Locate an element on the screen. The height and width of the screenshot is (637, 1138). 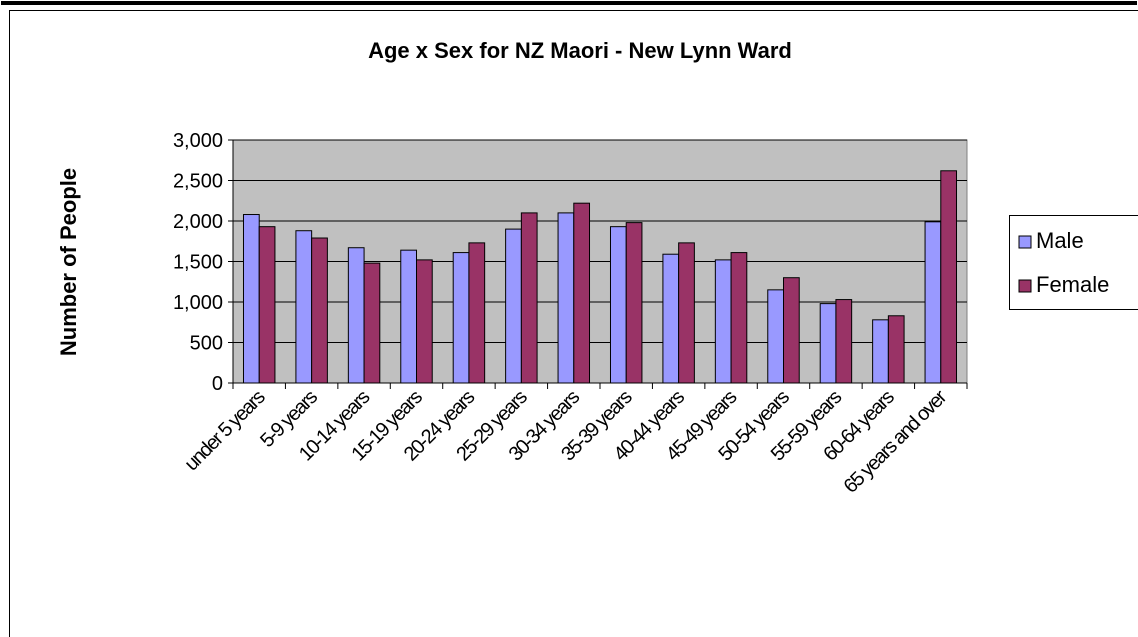
y-tick-label: 500 is located at coordinates (206, 344).